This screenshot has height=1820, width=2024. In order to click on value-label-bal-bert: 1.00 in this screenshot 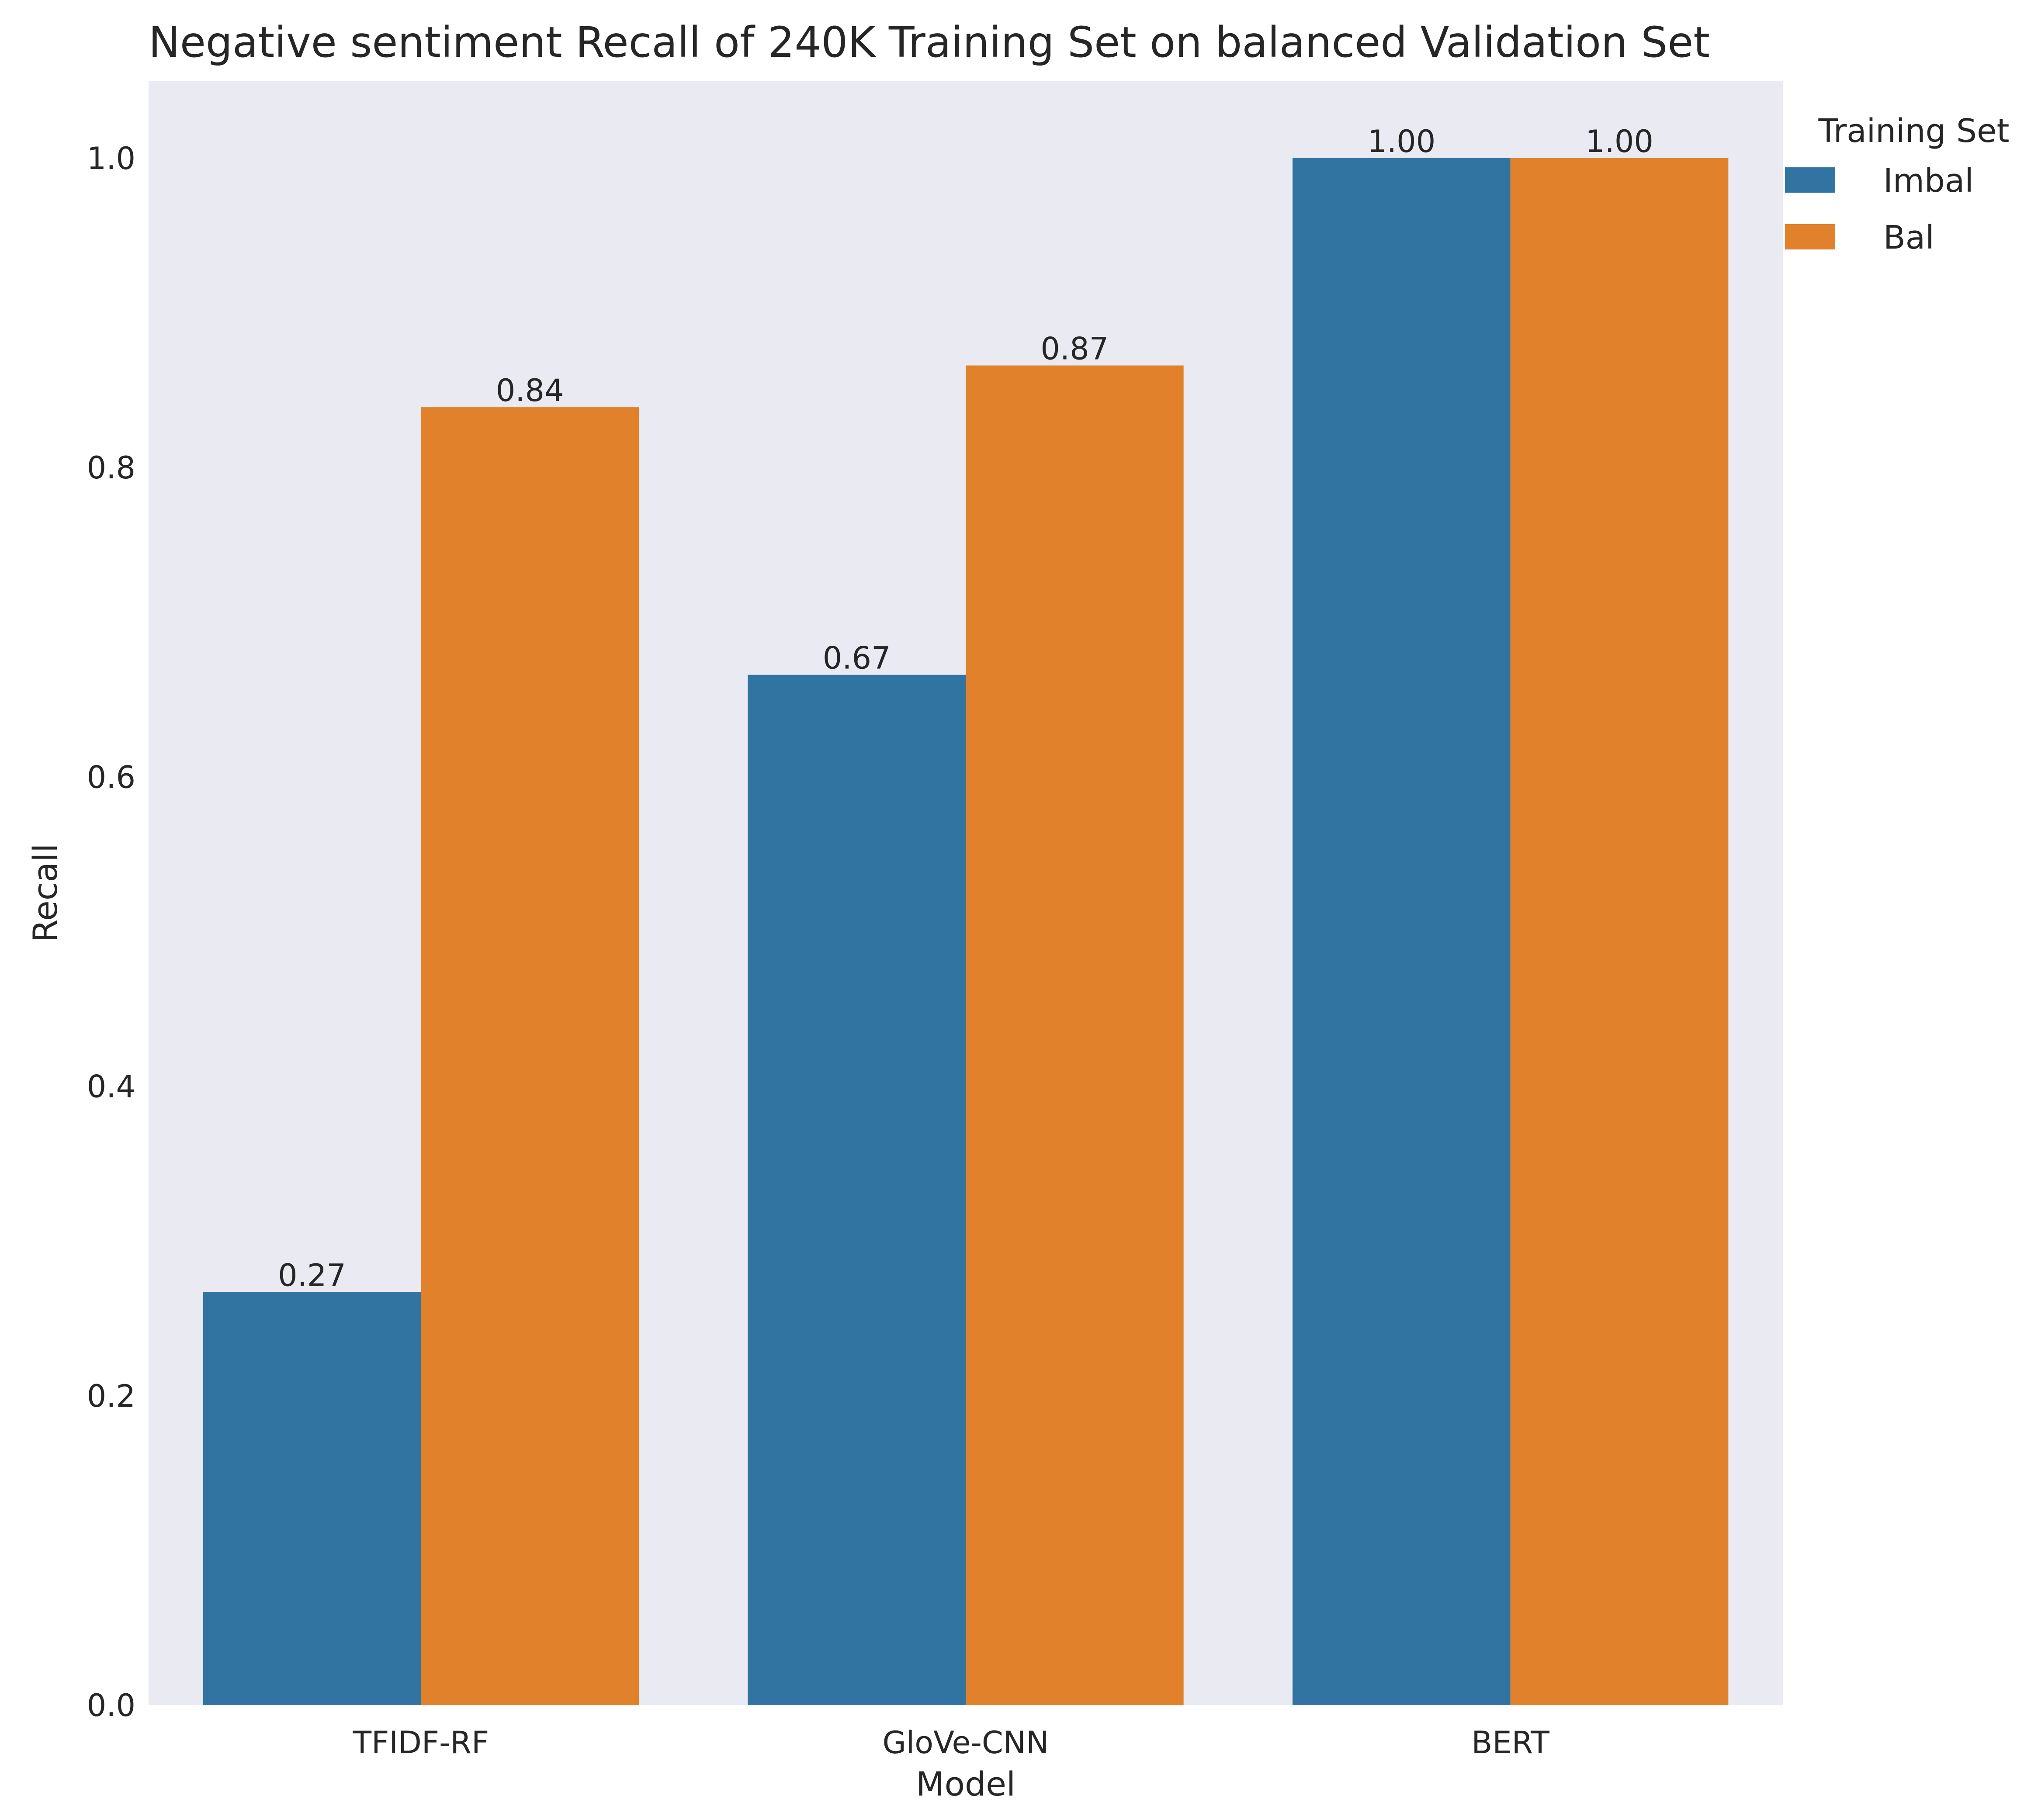, I will do `click(1619, 141)`.